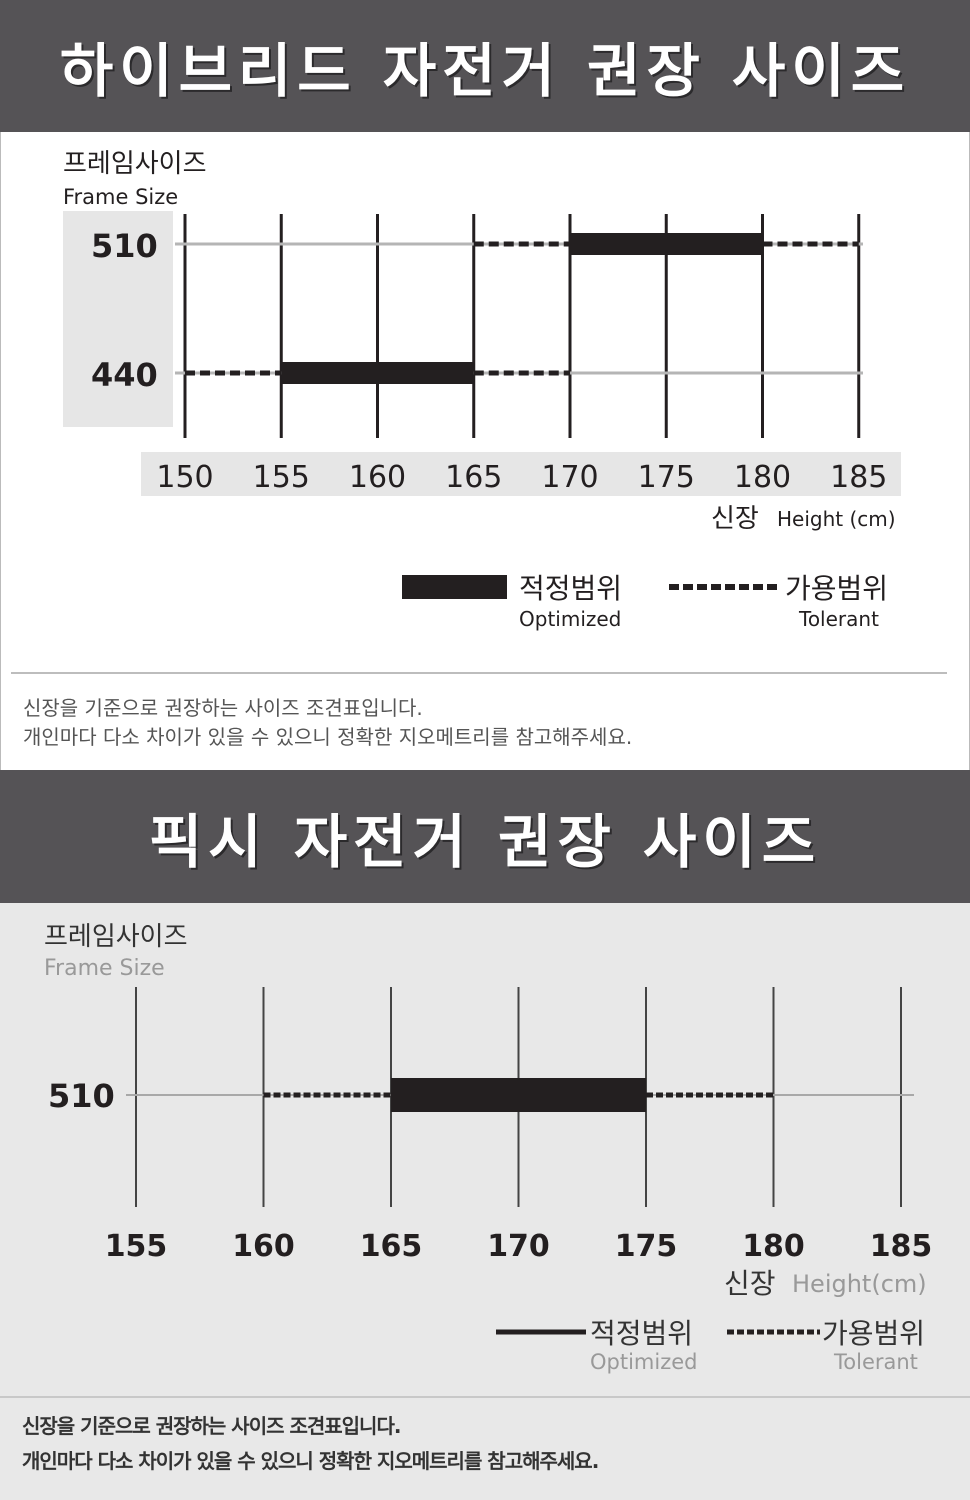 The width and height of the screenshot is (970, 1500). Describe the element at coordinates (454, 587) in the screenshot. I see `legend-optimized-swatch` at that location.